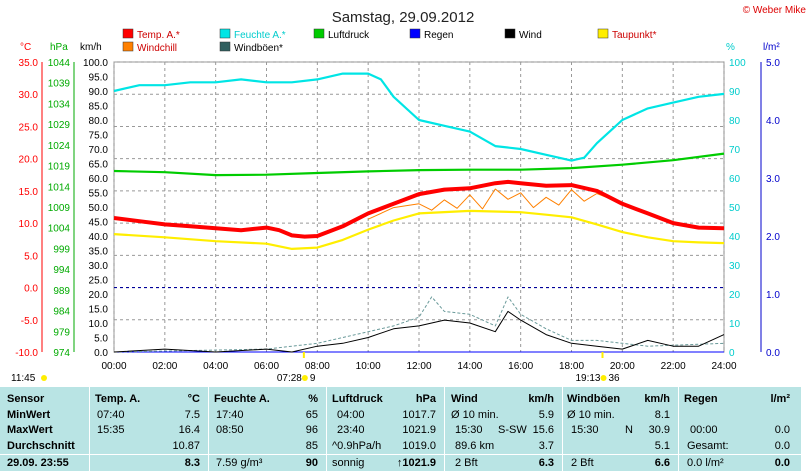 The image size is (810, 471). I want to click on legend-label: Wind, so click(530, 35).